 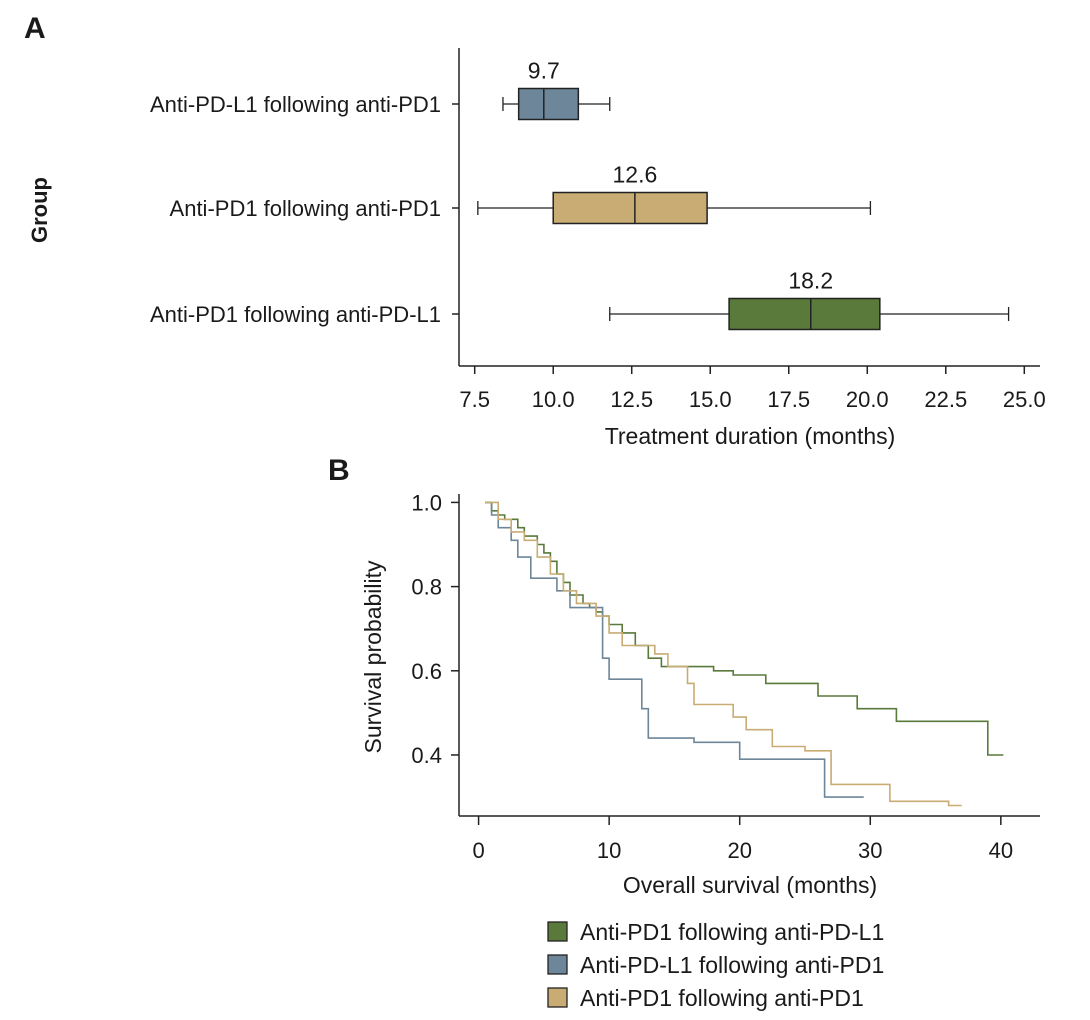 What do you see at coordinates (295, 104) in the screenshot?
I see `category-label: Anti-PD-L1 following anti-PD1` at bounding box center [295, 104].